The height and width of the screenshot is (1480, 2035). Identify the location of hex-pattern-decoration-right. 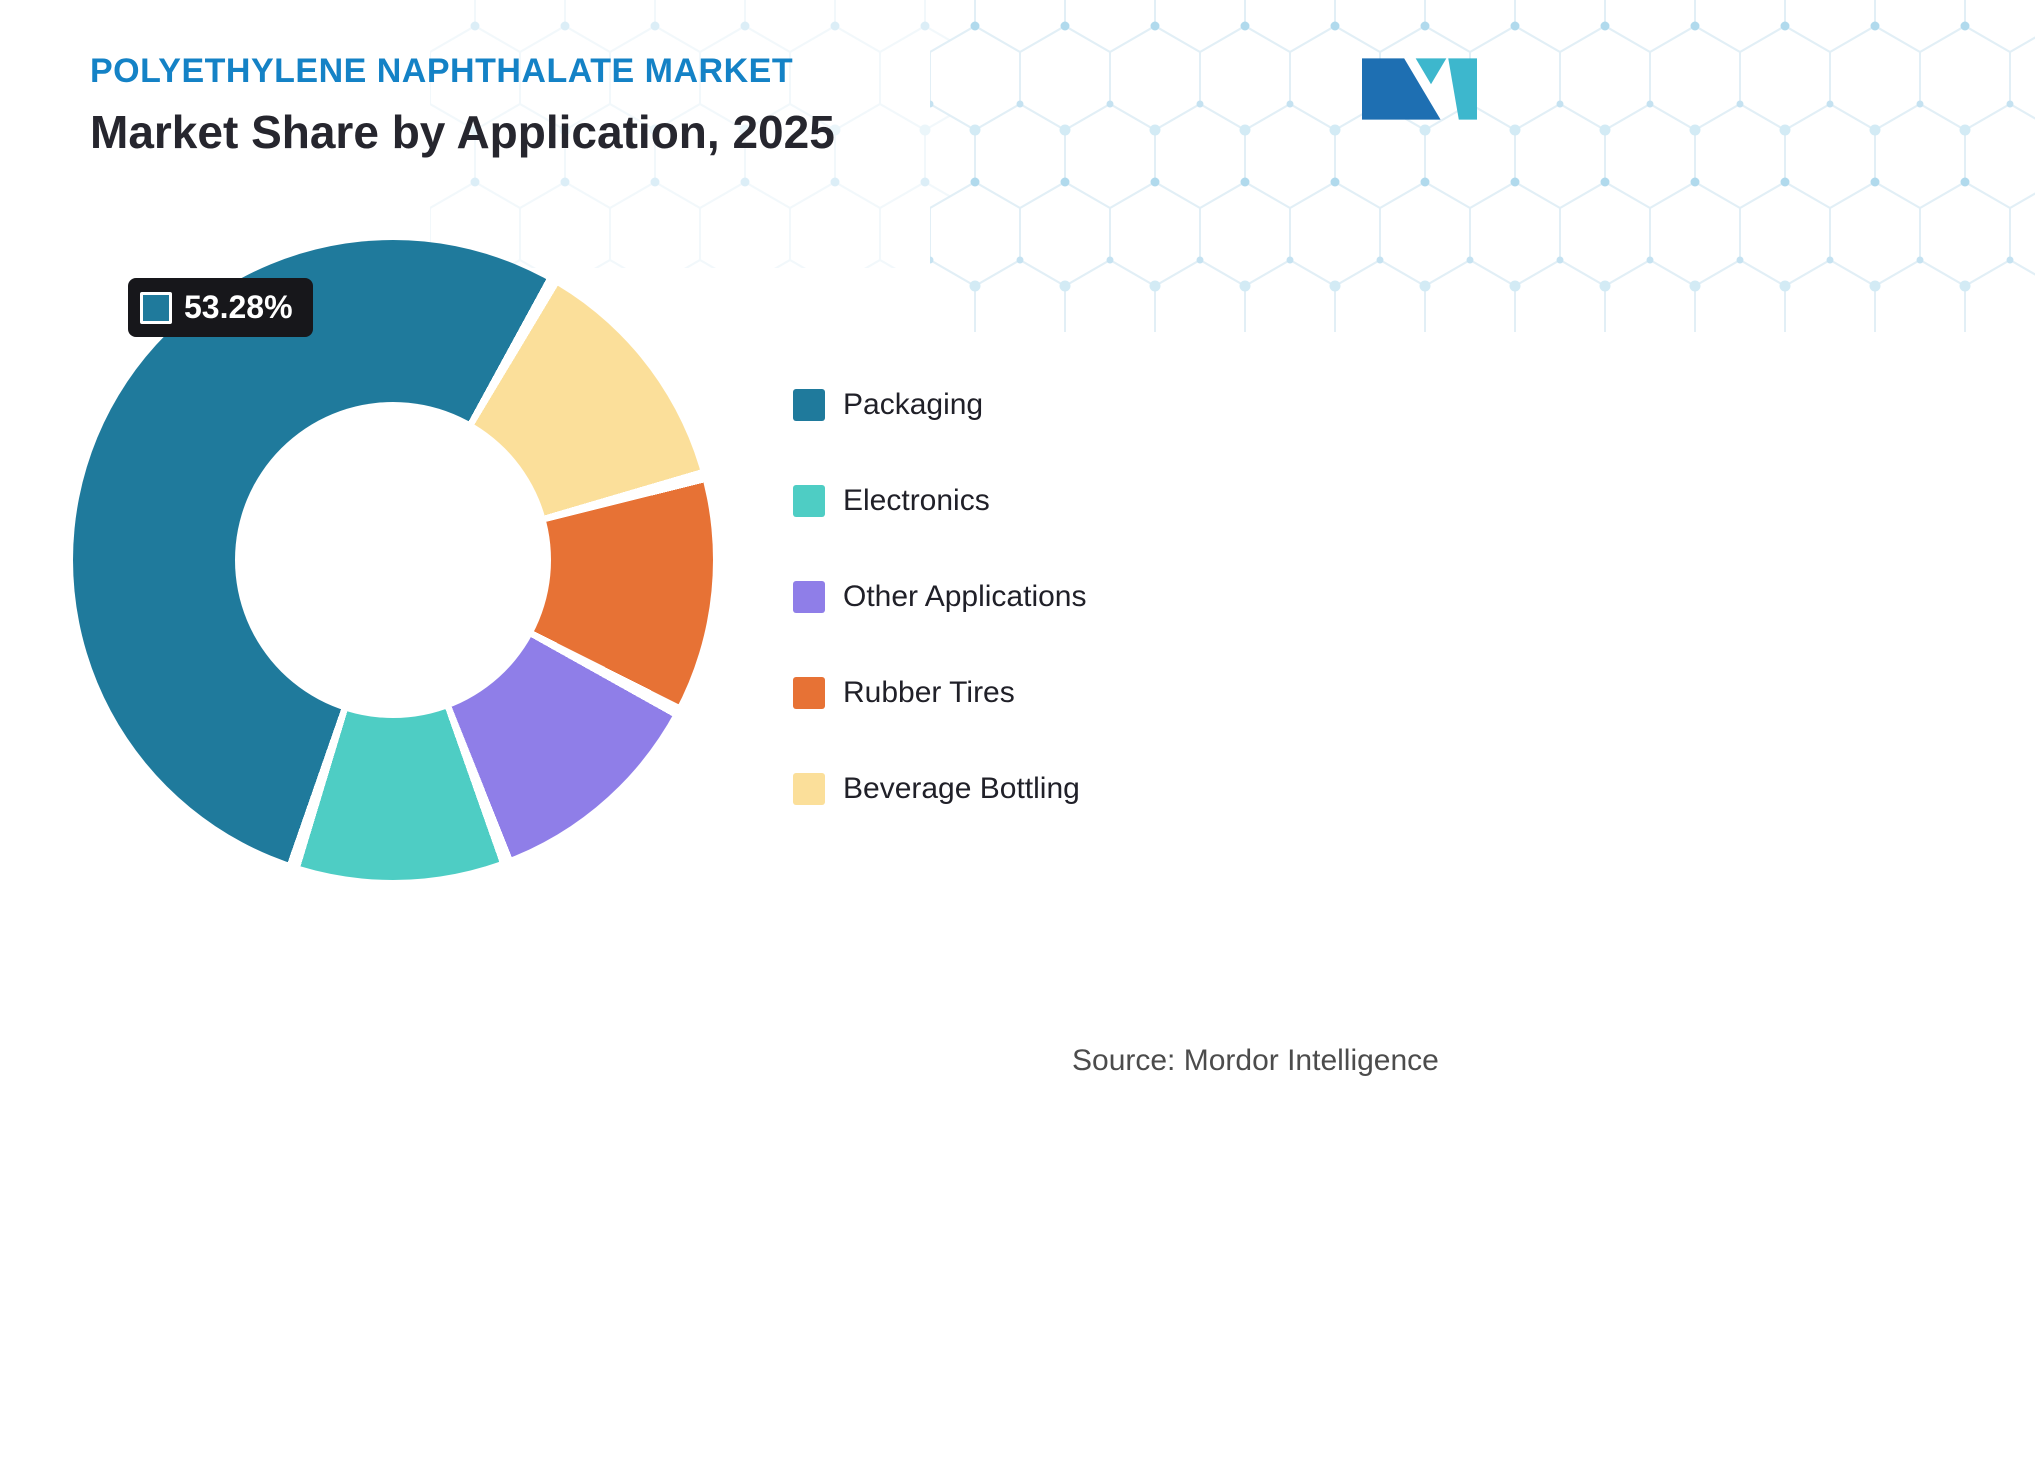
(1482, 166).